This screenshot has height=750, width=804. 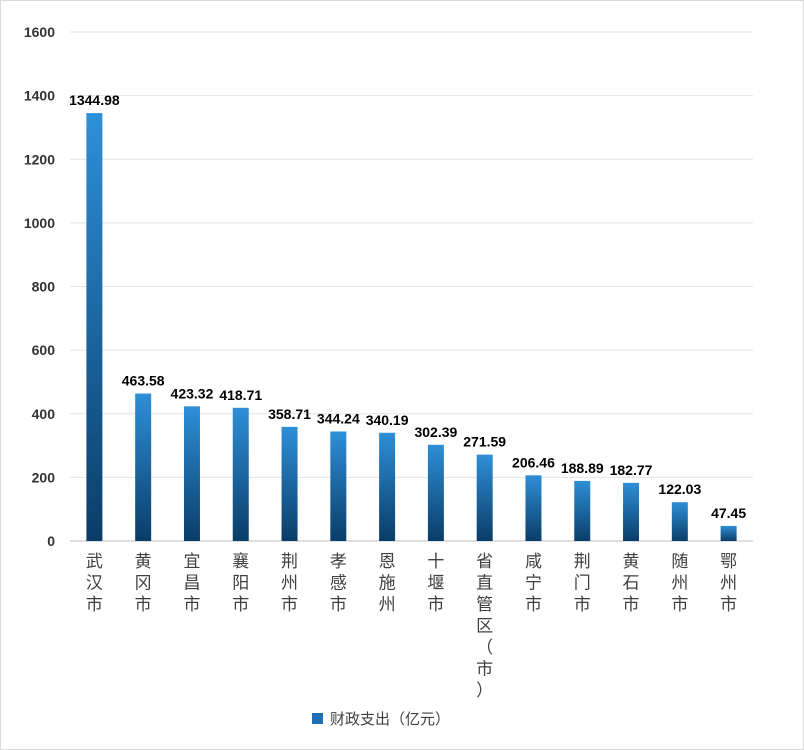 I want to click on data-label: 463.58, so click(x=143, y=381).